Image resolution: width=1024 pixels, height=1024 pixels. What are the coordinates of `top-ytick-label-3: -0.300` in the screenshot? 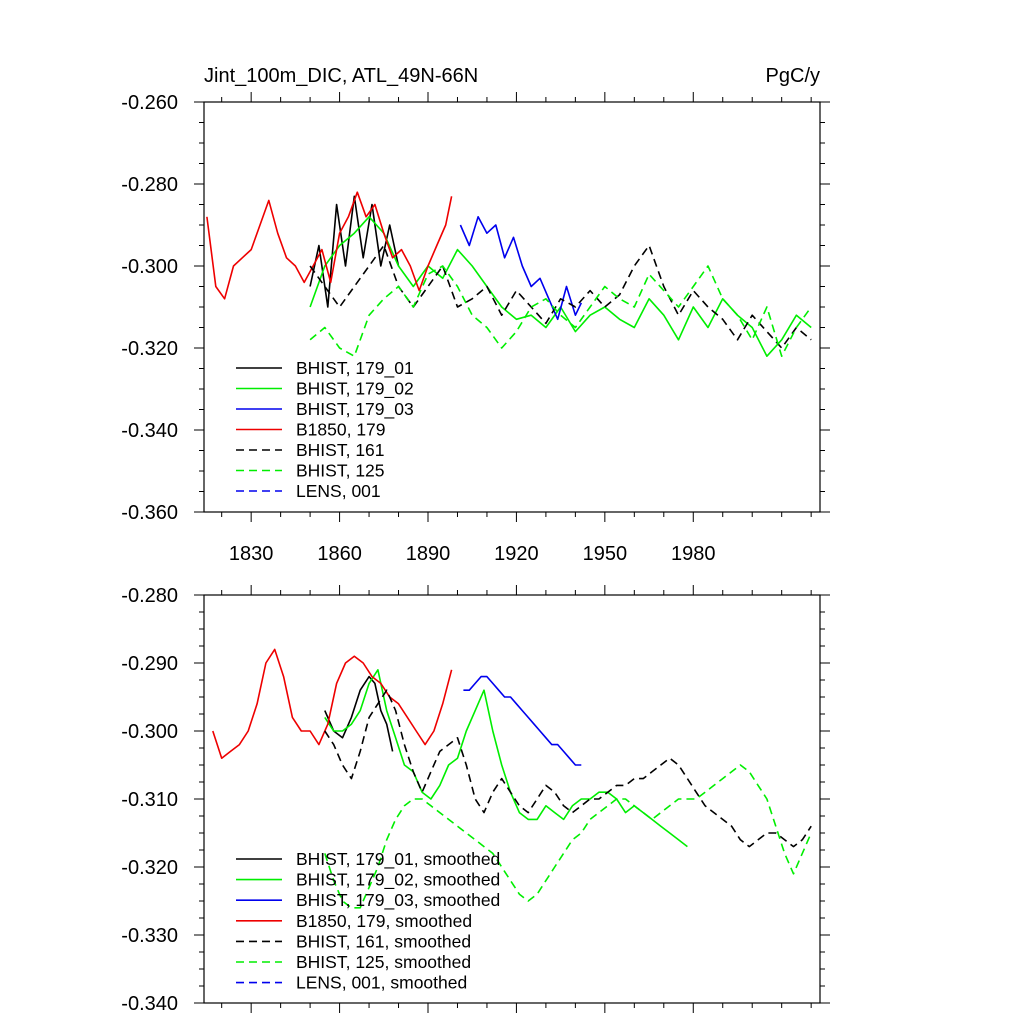 It's located at (149, 267).